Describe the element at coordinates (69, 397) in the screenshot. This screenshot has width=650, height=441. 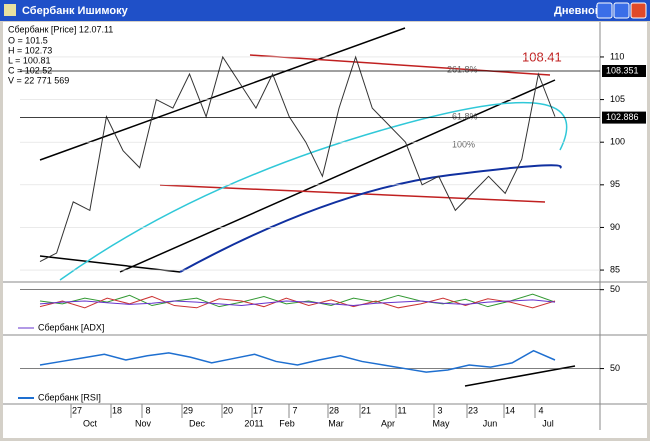
I see `legend-label: Сбербанк [RSI]` at that location.